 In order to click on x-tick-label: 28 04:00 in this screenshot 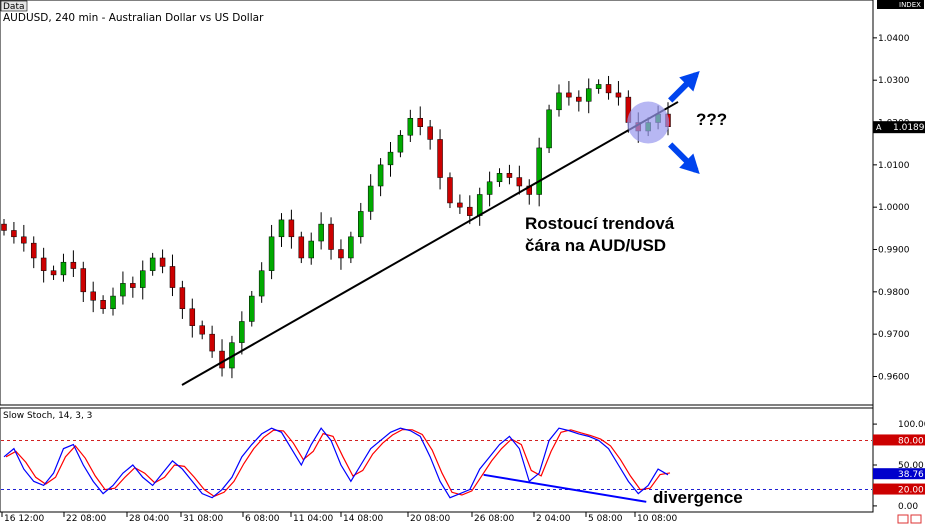, I will do `click(149, 519)`.